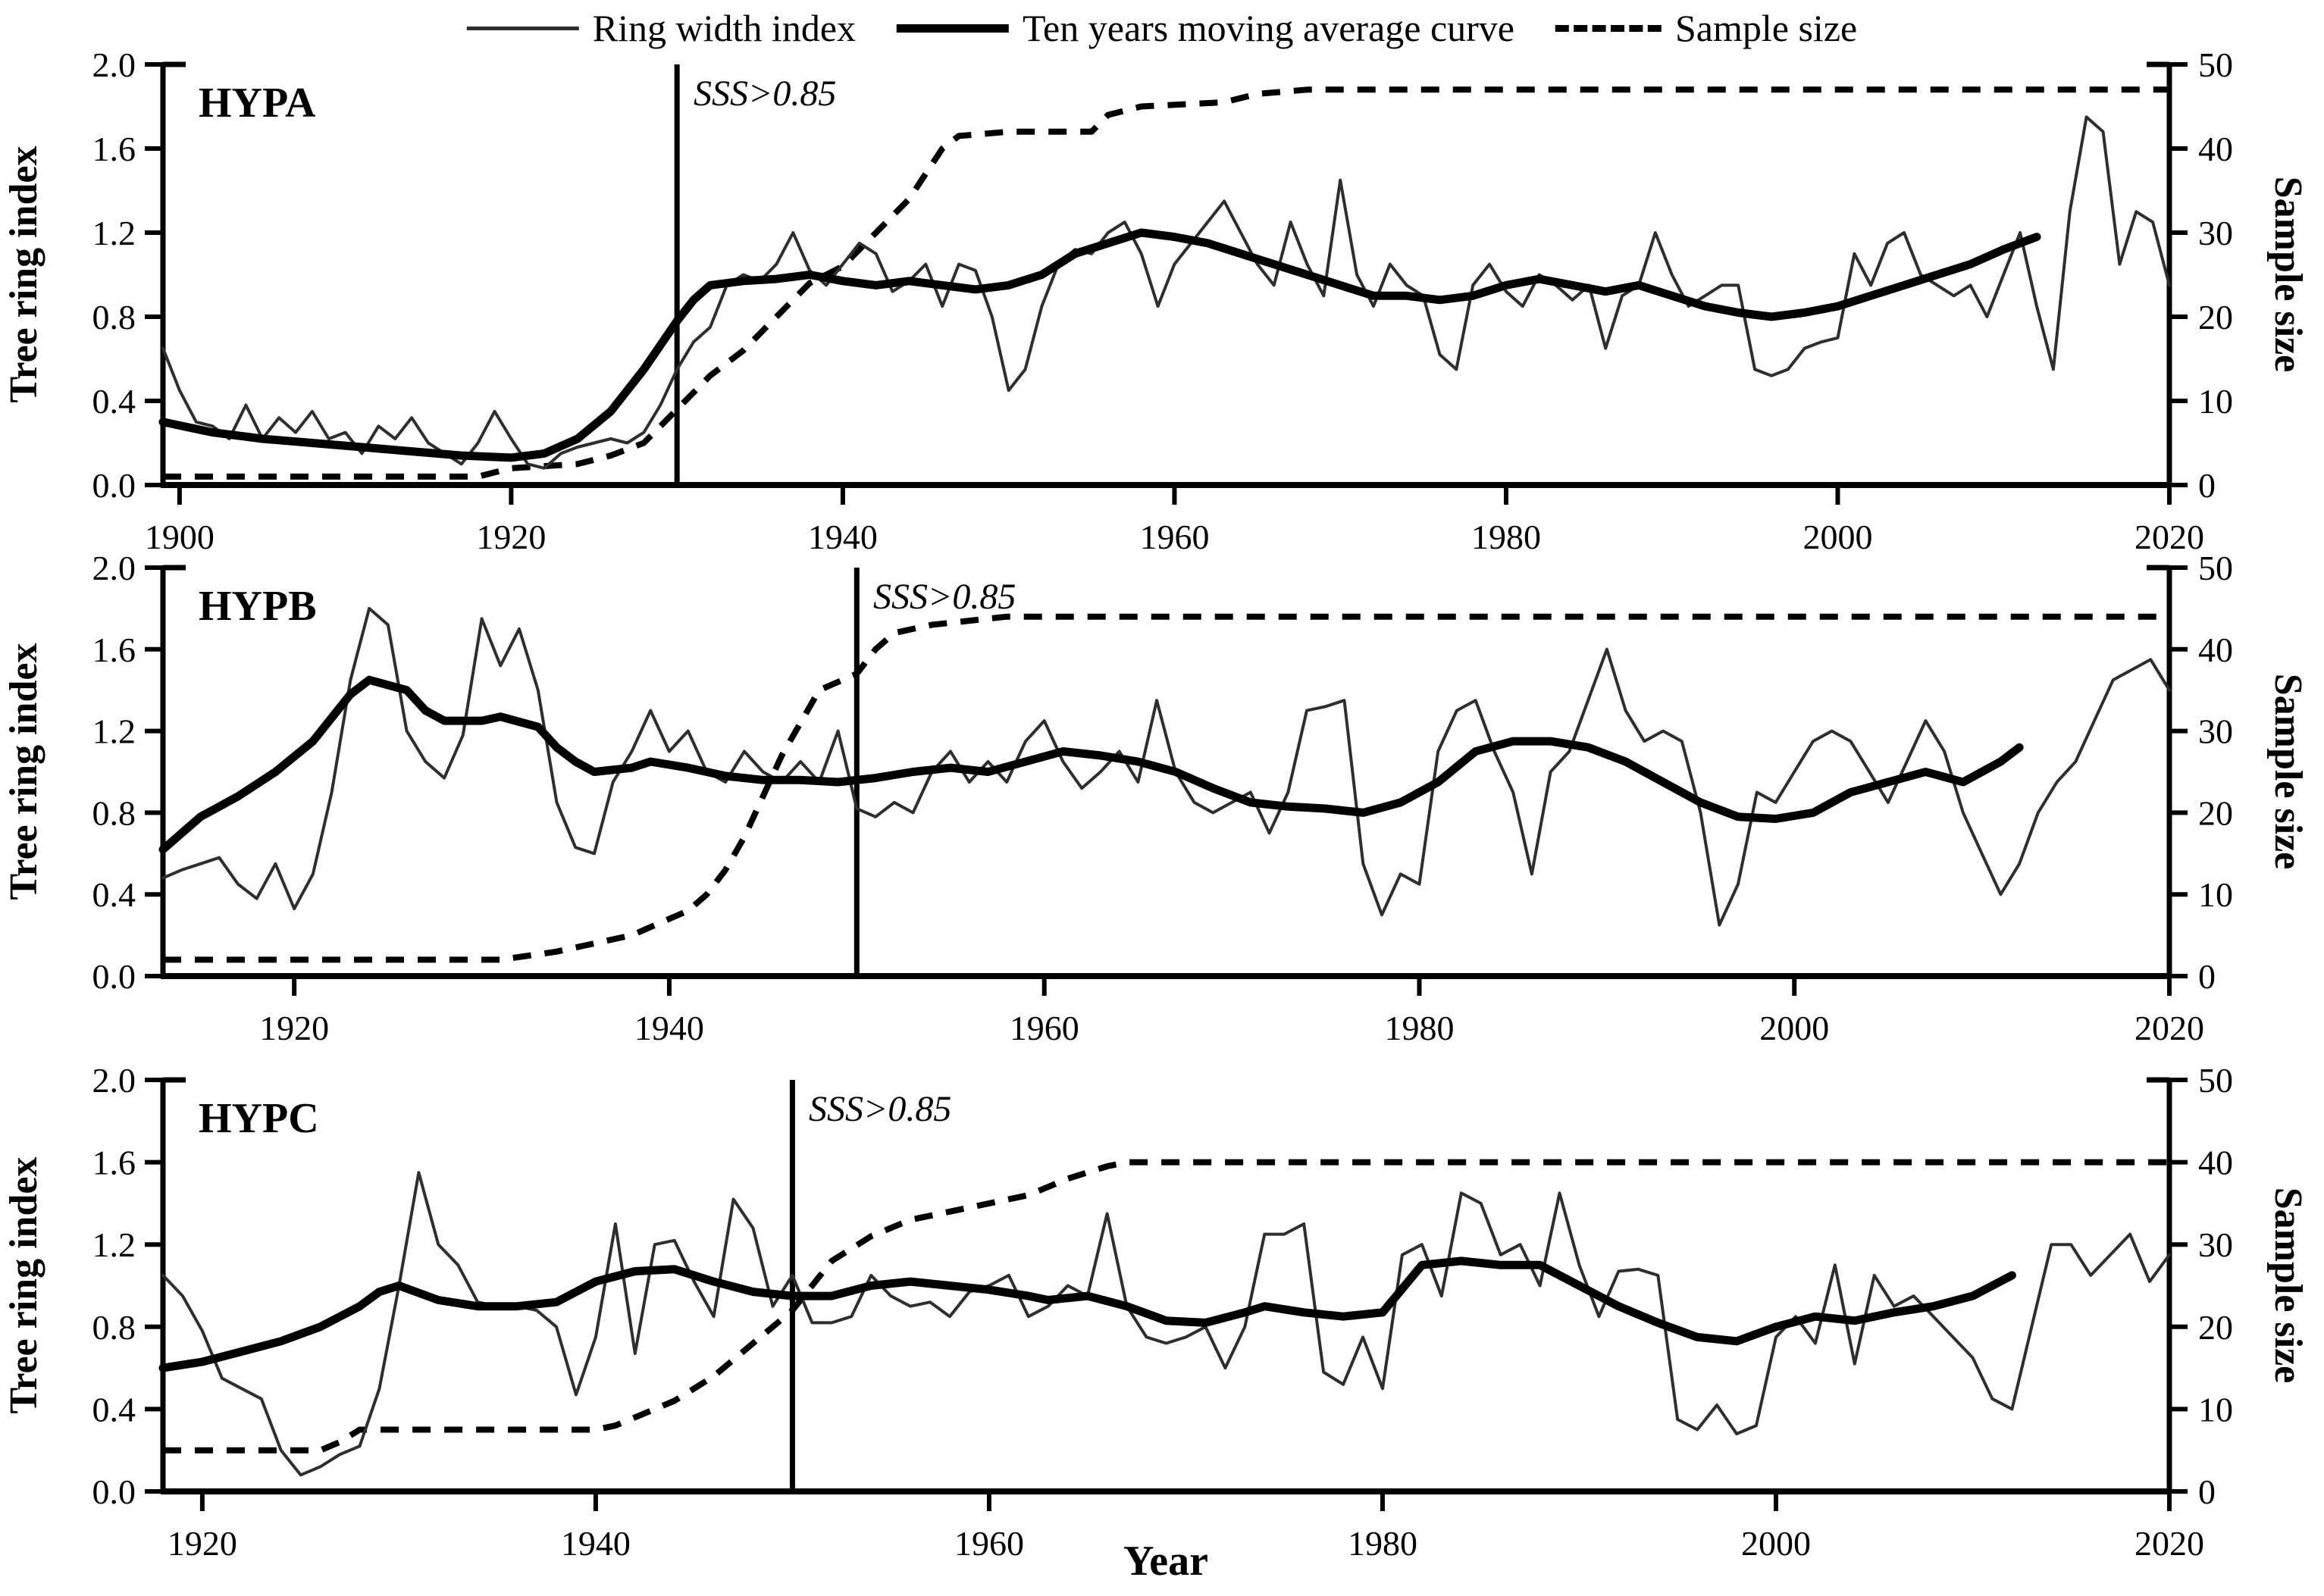 The height and width of the screenshot is (1596, 2324). Describe the element at coordinates (114, 568) in the screenshot. I see `y-left-tick-label-HYPB-2.0: 2.0` at that location.